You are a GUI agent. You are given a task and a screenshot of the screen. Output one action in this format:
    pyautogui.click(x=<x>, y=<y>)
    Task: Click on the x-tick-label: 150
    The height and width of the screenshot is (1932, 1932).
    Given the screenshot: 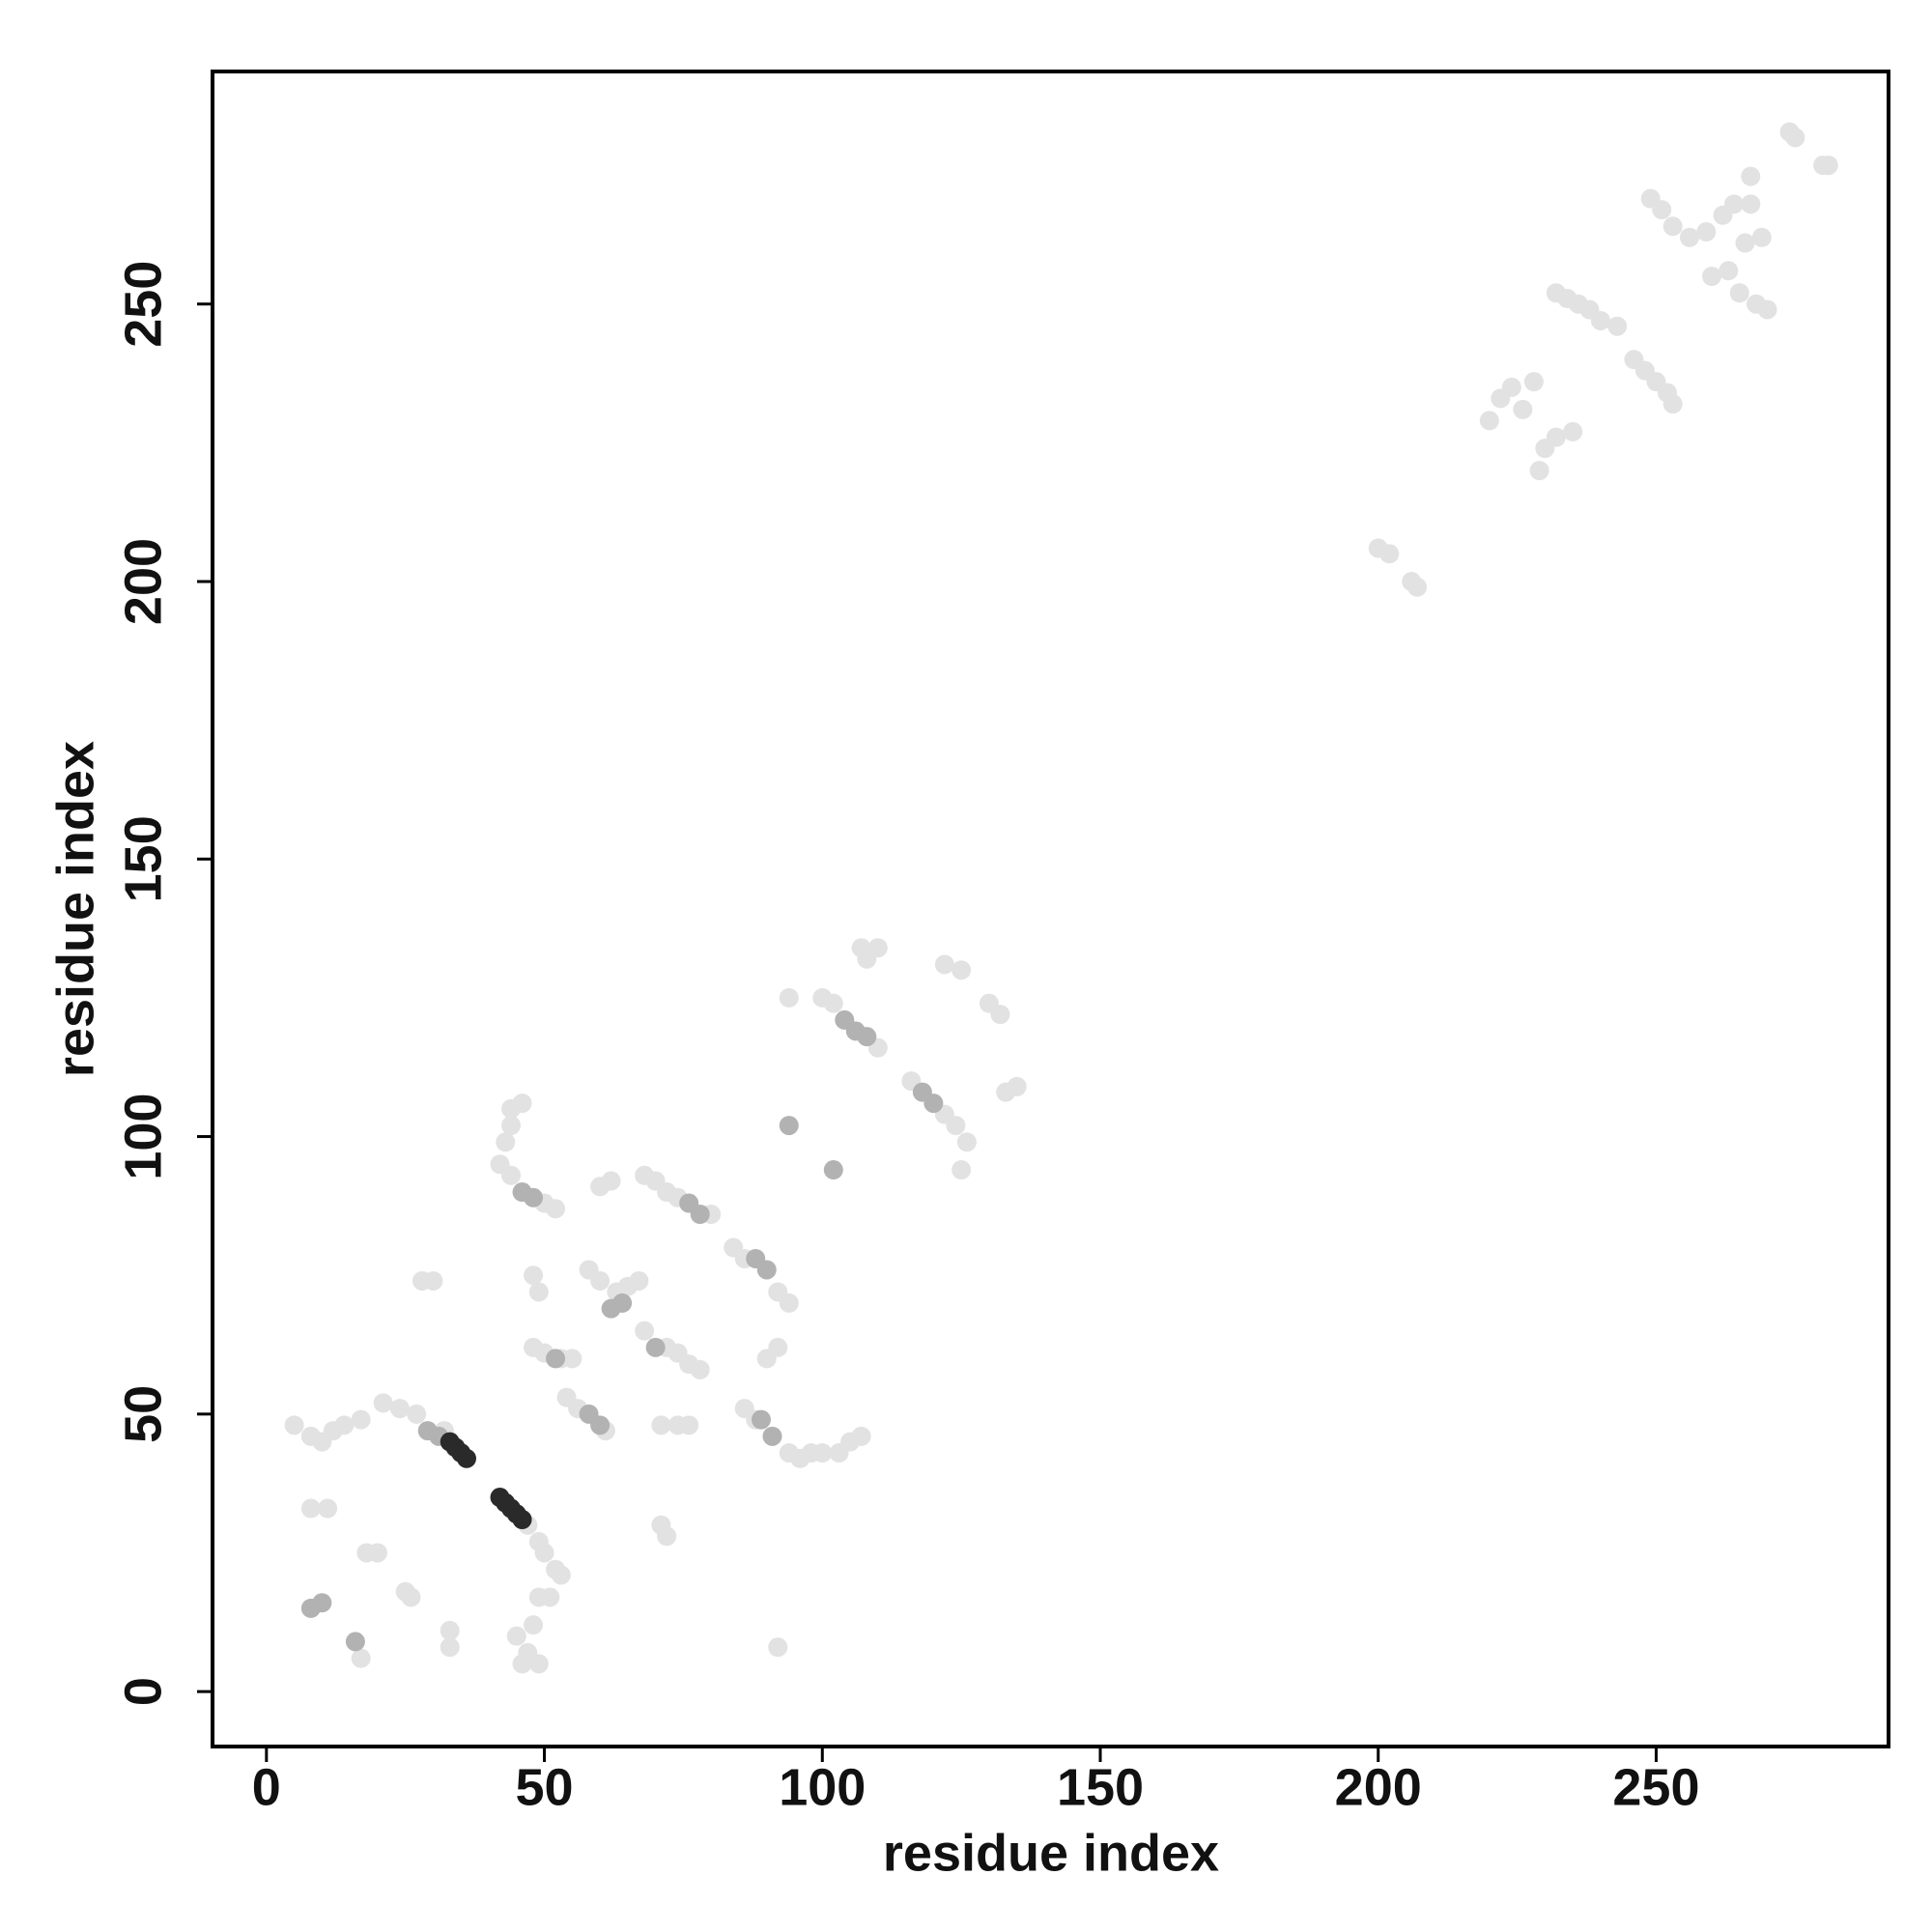 What is the action you would take?
    pyautogui.click(x=1100, y=1787)
    